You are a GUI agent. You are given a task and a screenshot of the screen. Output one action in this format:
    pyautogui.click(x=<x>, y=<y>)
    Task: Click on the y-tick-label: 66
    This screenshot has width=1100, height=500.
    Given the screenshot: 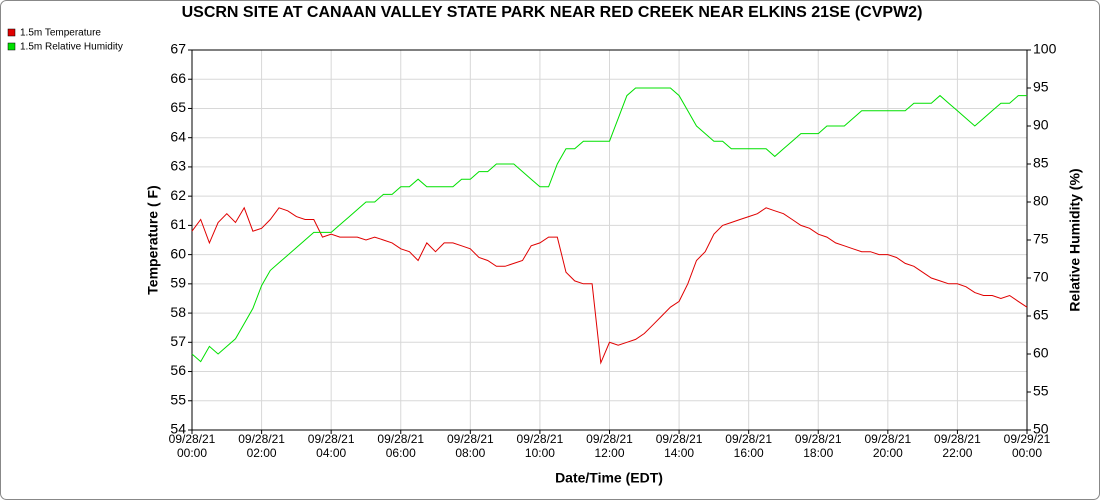 What is the action you would take?
    pyautogui.click(x=178, y=78)
    